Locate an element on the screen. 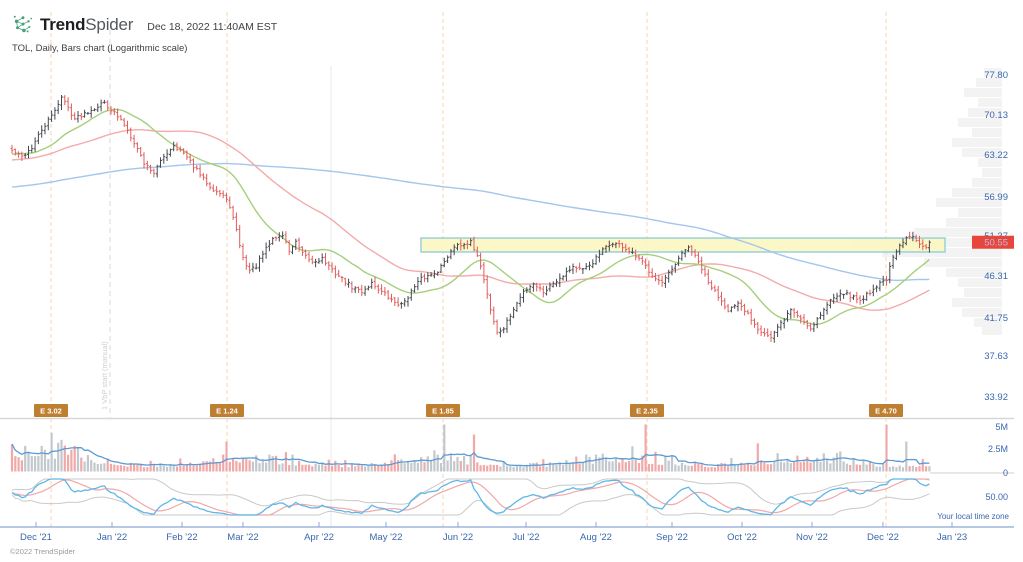  month-axis-label: Jan '22 is located at coordinates (112, 537).